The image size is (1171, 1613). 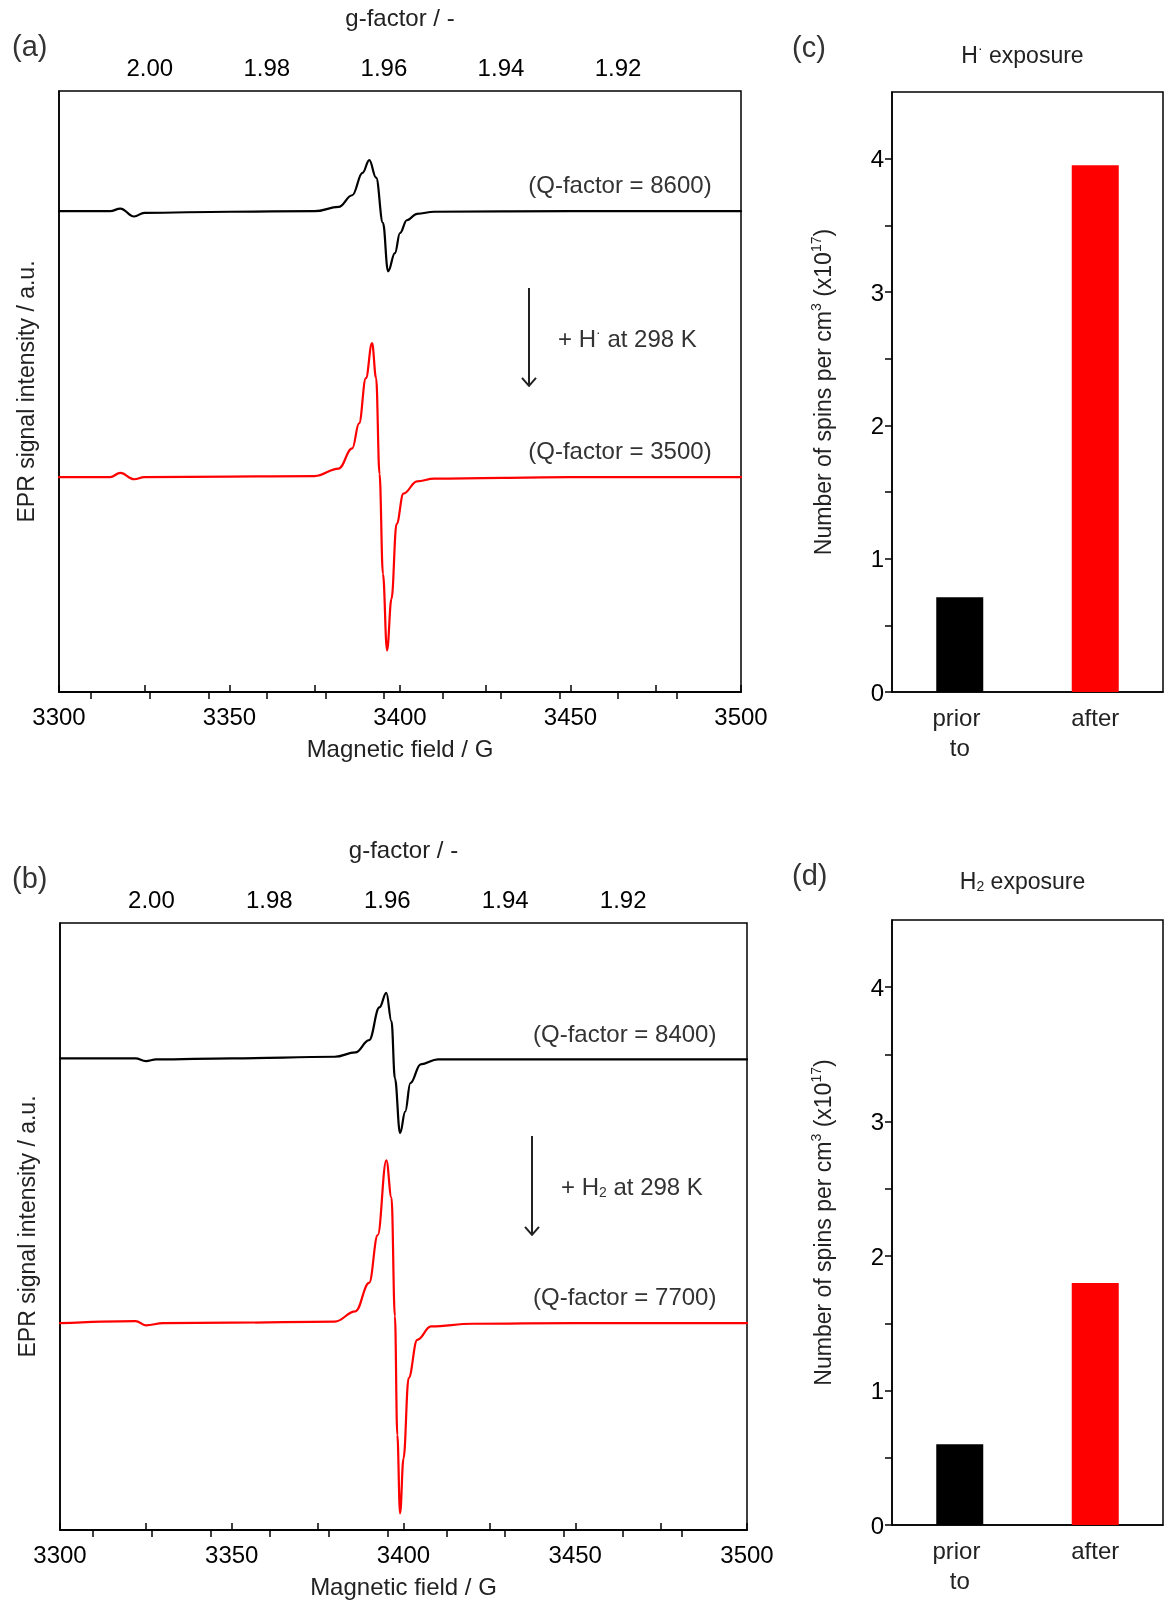 What do you see at coordinates (620, 450) in the screenshot?
I see `annotation: (Q-factor = 3500)` at bounding box center [620, 450].